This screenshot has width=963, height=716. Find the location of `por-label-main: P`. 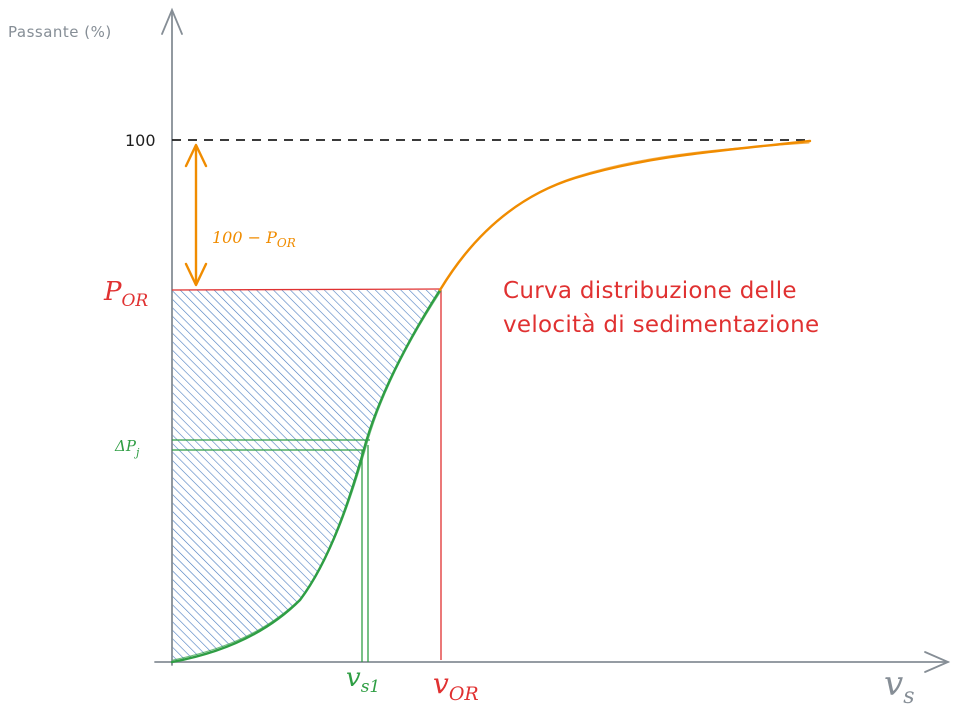

por-label-main: P is located at coordinates (112, 292).